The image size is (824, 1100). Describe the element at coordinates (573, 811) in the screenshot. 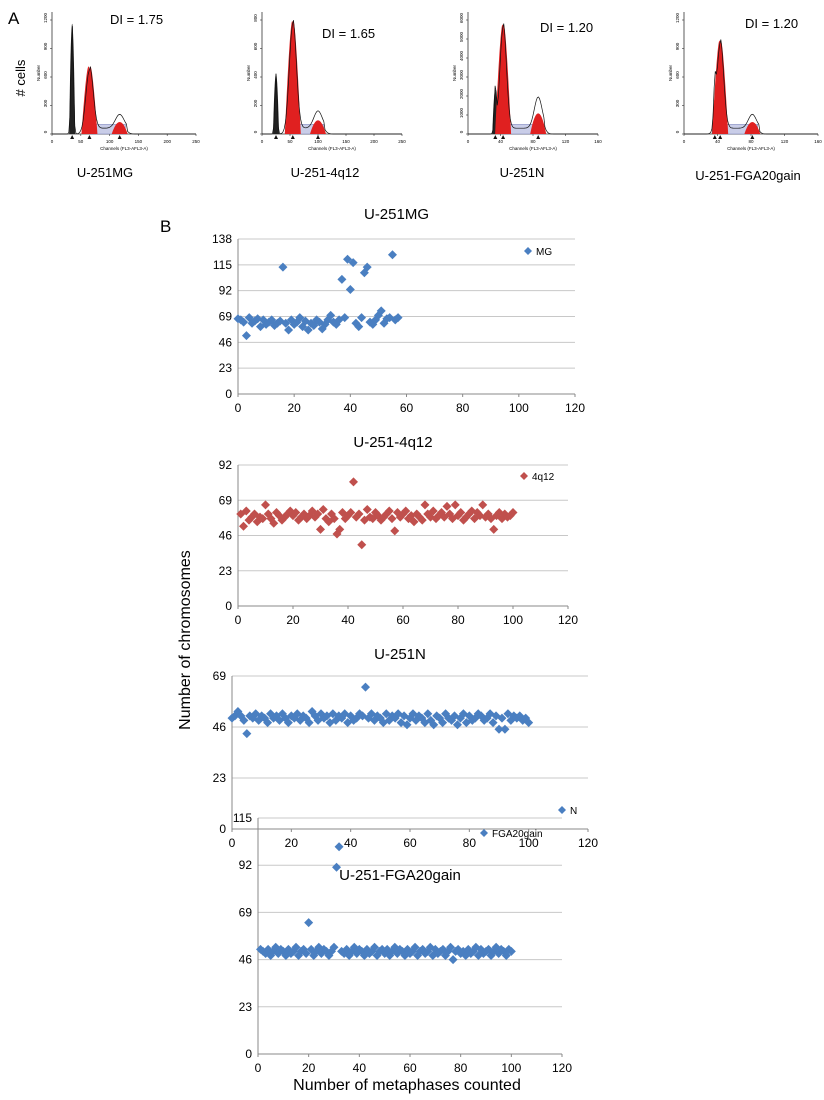

I see `legend-label: N` at that location.